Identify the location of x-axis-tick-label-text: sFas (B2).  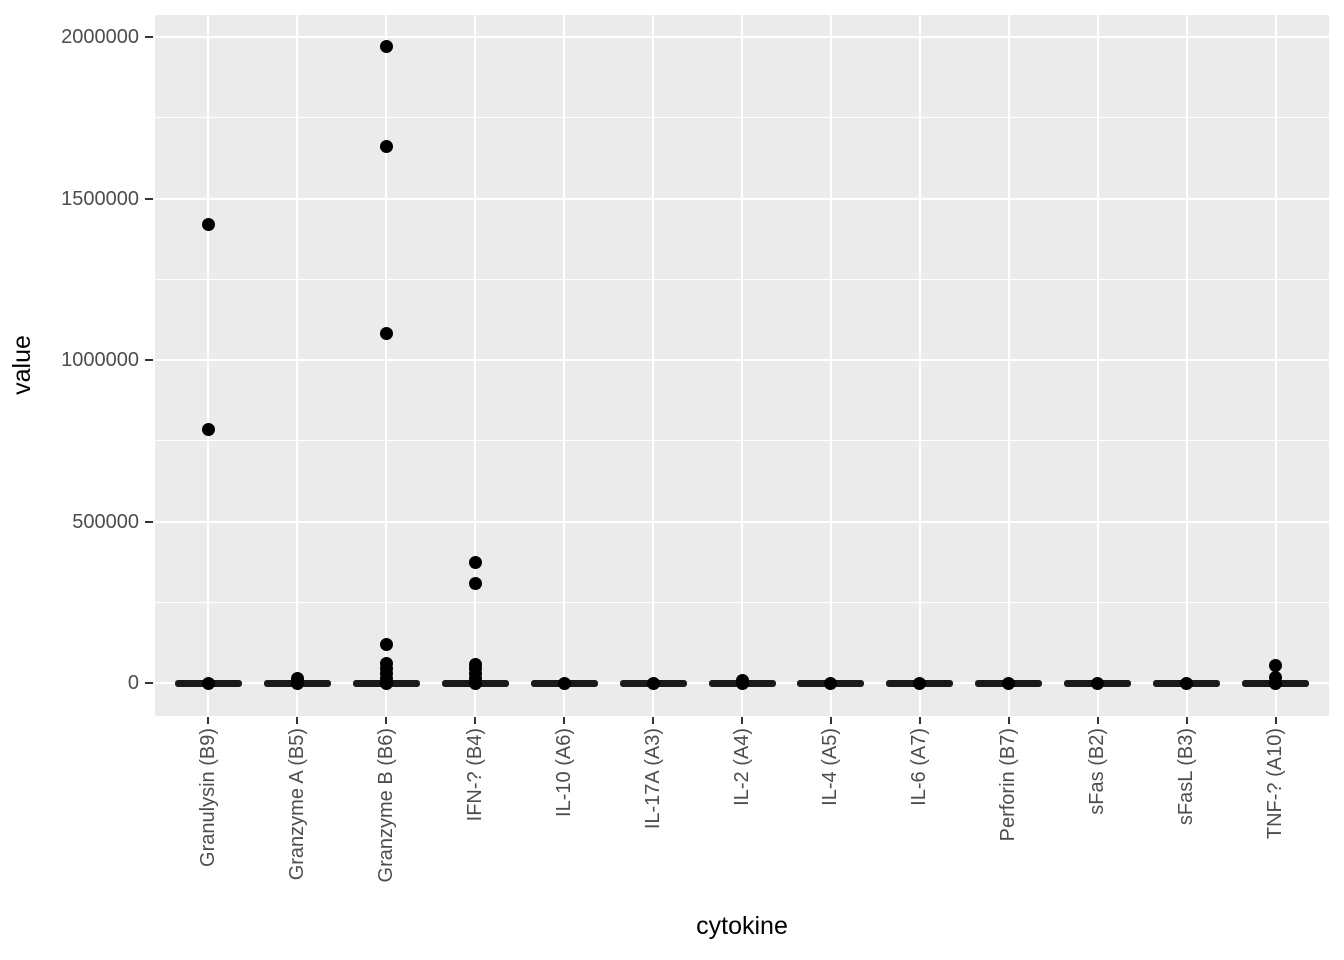
(1097, 771).